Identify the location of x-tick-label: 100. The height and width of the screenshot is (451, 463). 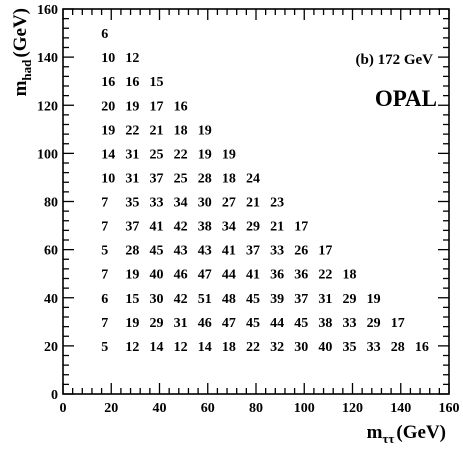
(304, 408).